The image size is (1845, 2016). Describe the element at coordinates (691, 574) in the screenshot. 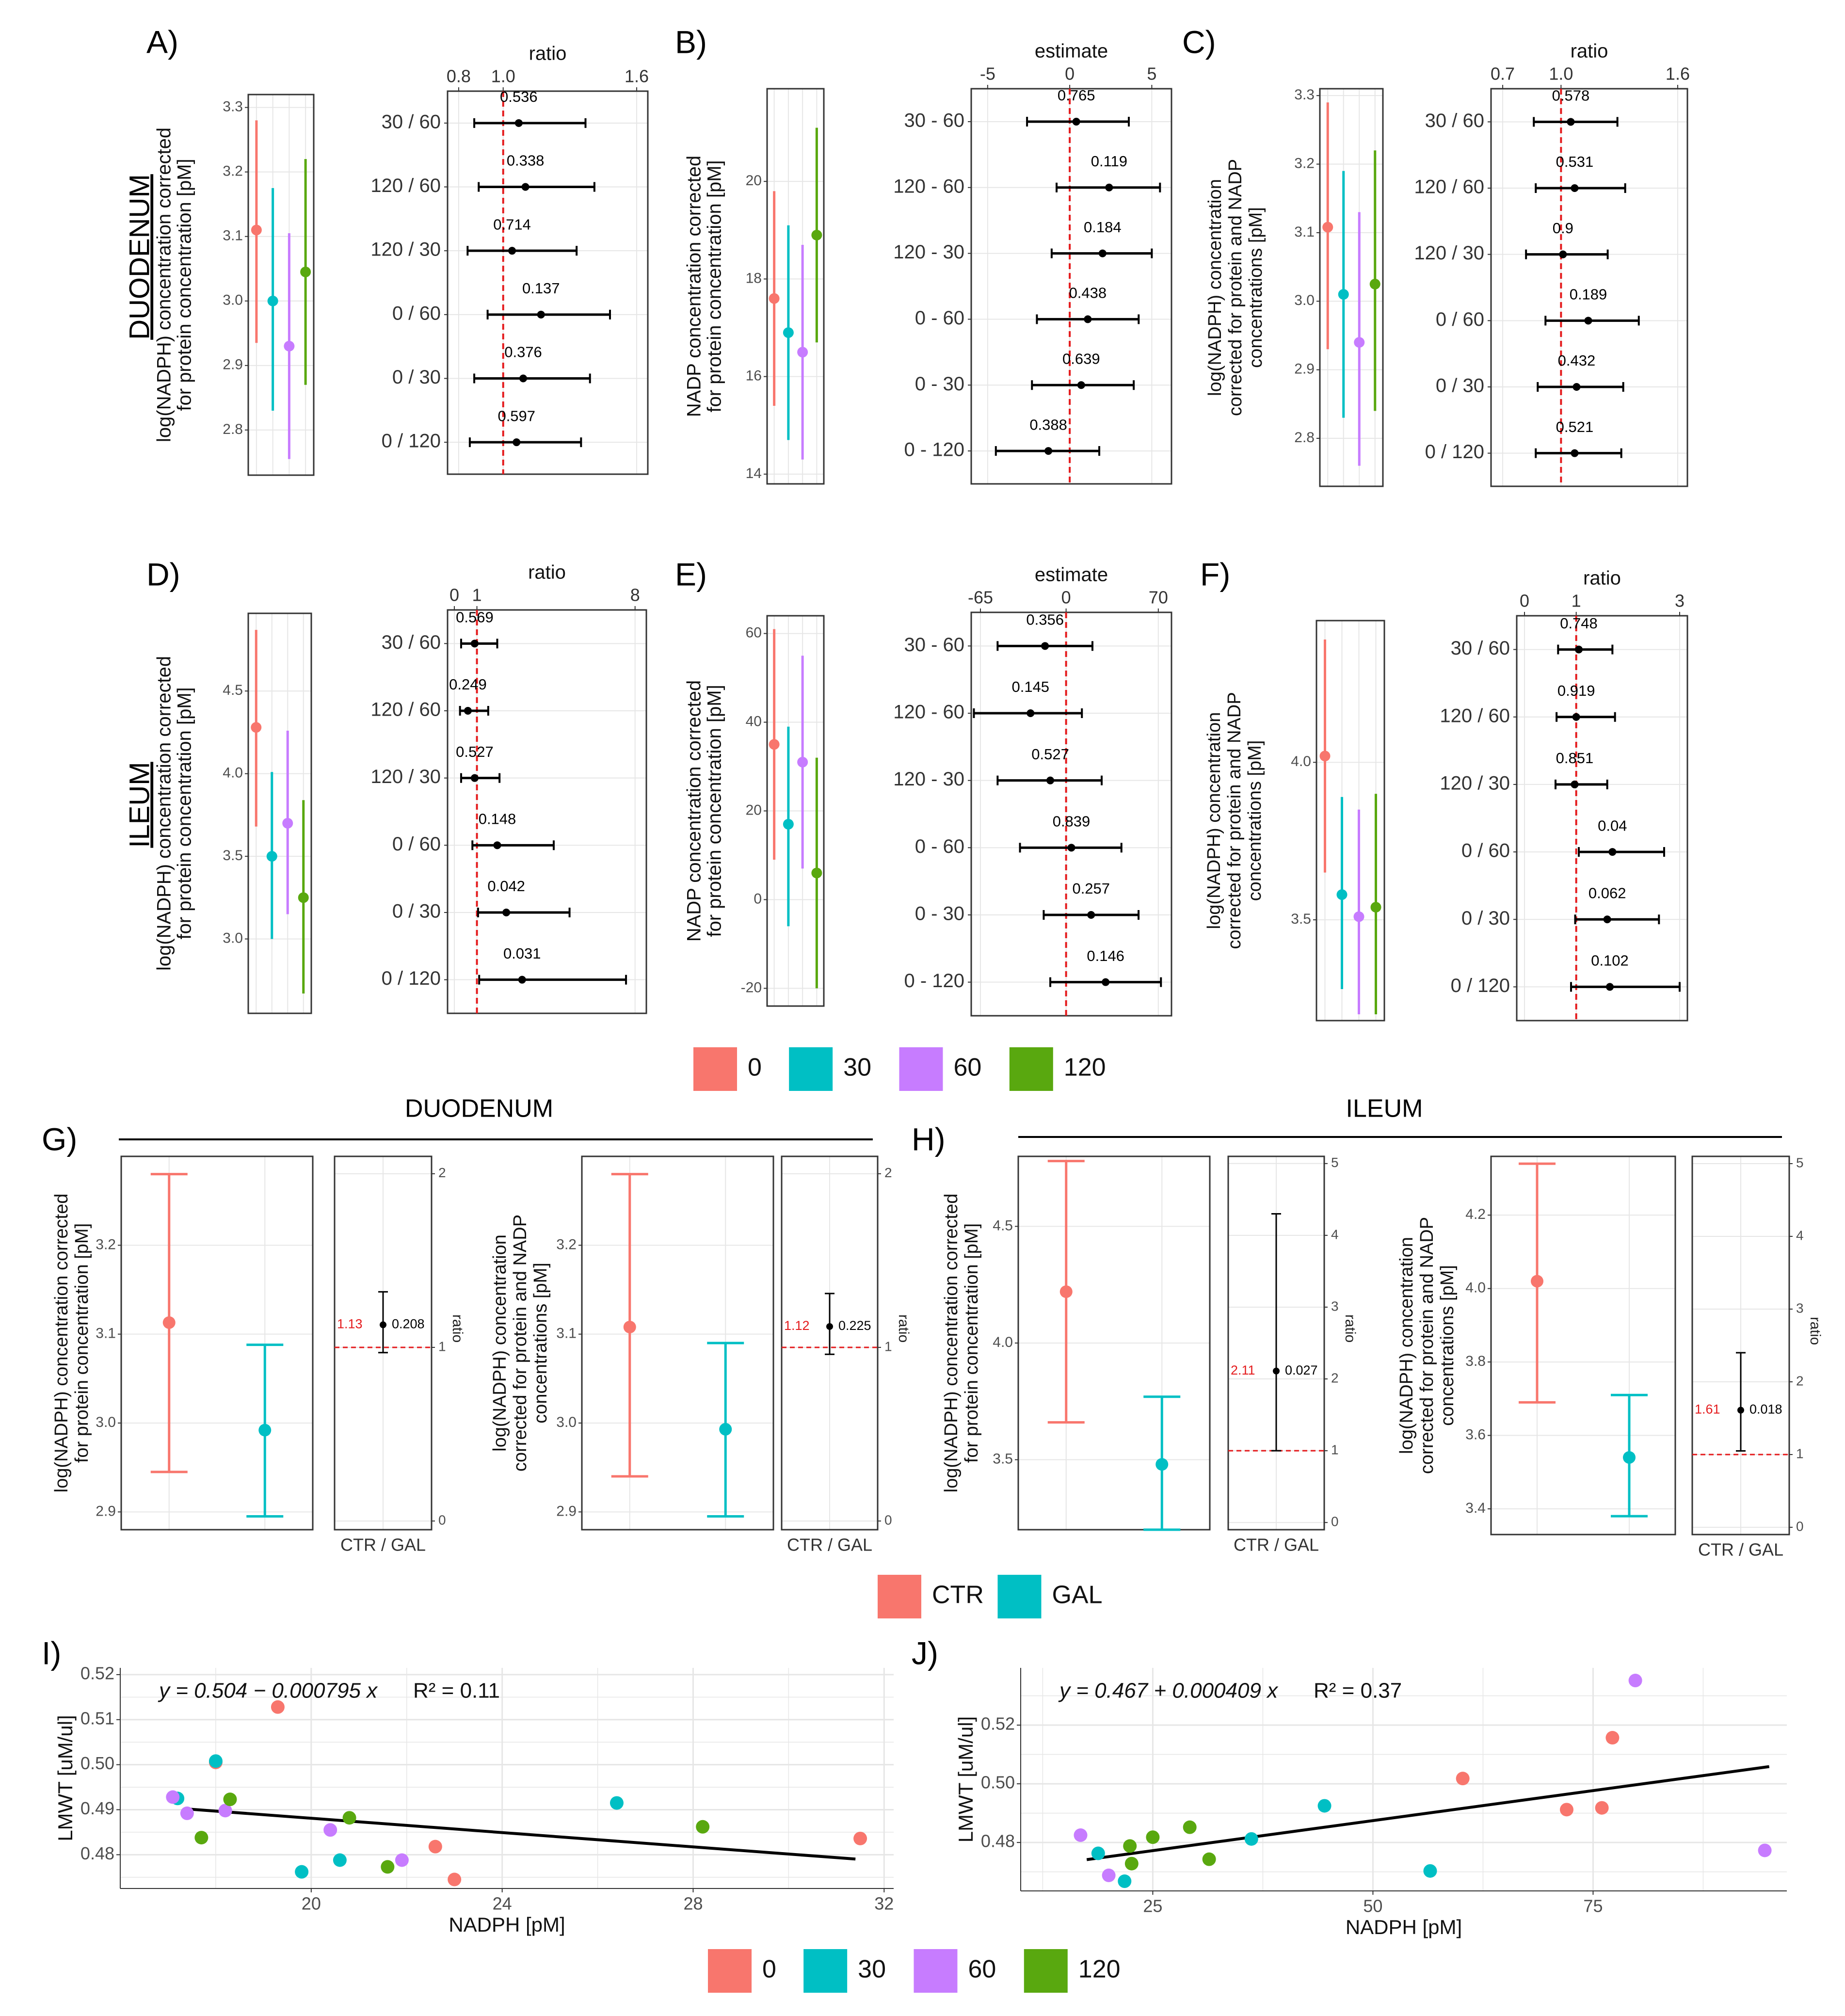

I see `panel-letter: E)` at that location.